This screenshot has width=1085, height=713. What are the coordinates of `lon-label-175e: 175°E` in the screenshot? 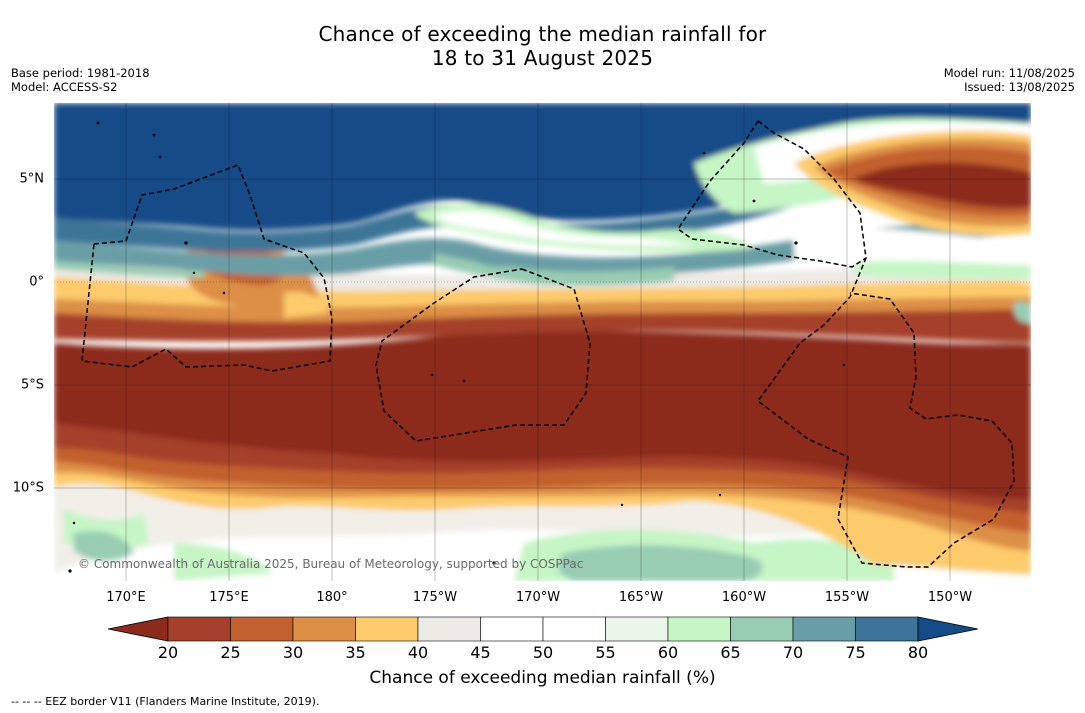 It's located at (229, 597).